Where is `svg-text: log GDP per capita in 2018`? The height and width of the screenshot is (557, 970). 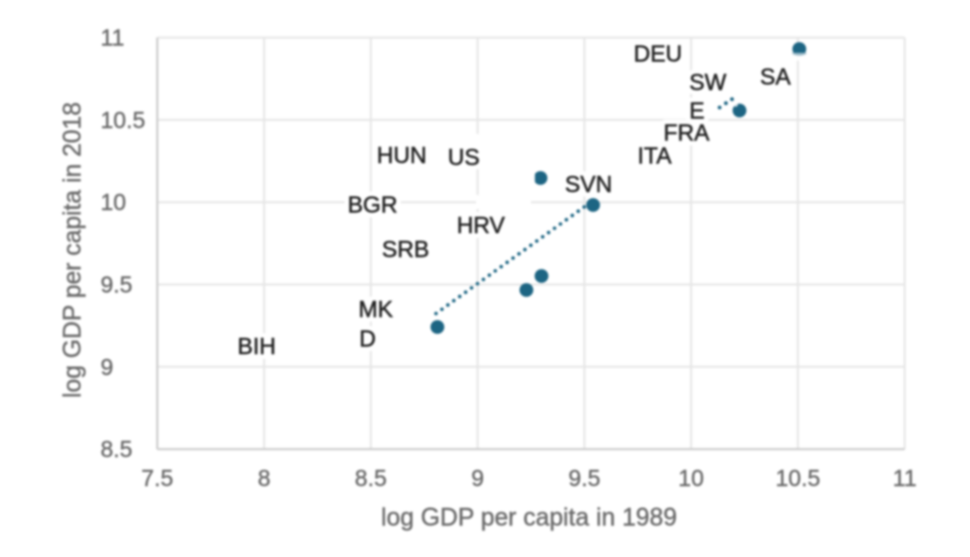
svg-text: log GDP per capita in 2018 is located at coordinates (73, 250).